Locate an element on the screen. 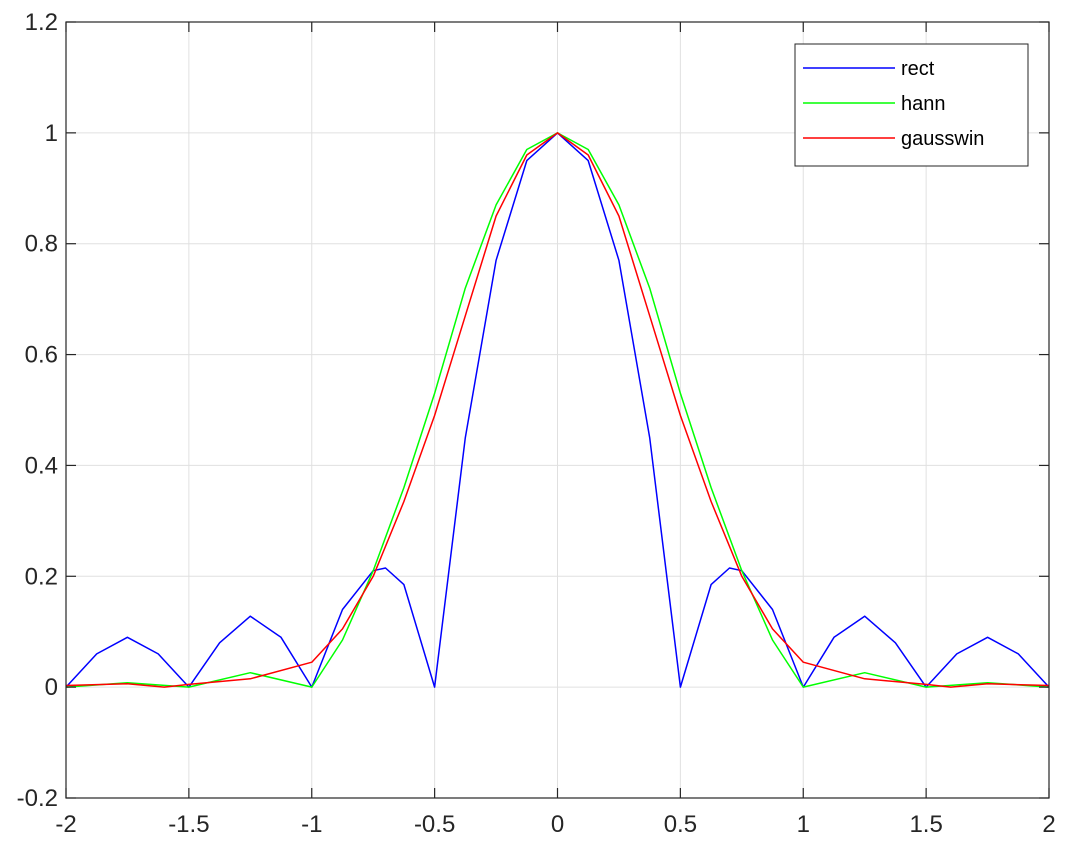 The height and width of the screenshot is (848, 1080). y-tick-label: 0.4 is located at coordinates (41, 465).